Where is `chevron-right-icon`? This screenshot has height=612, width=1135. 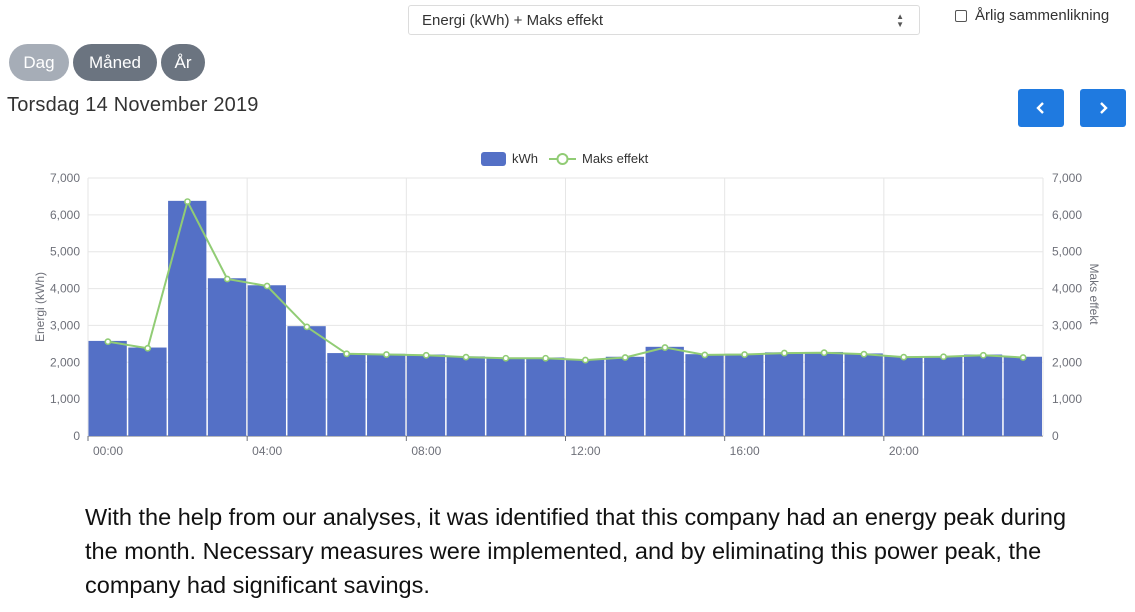 chevron-right-icon is located at coordinates (1104, 108).